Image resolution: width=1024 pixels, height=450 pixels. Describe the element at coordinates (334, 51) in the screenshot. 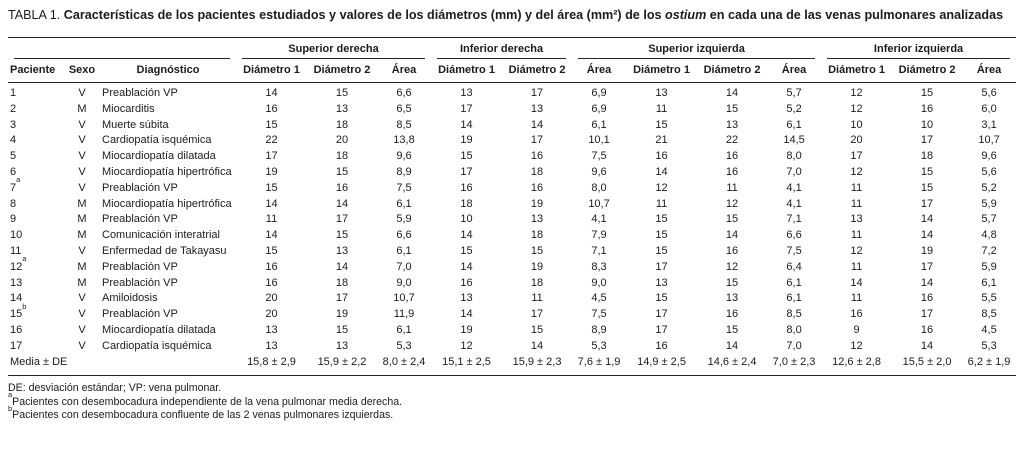

I see `group-superior-derecha-label: Superior derecha` at that location.